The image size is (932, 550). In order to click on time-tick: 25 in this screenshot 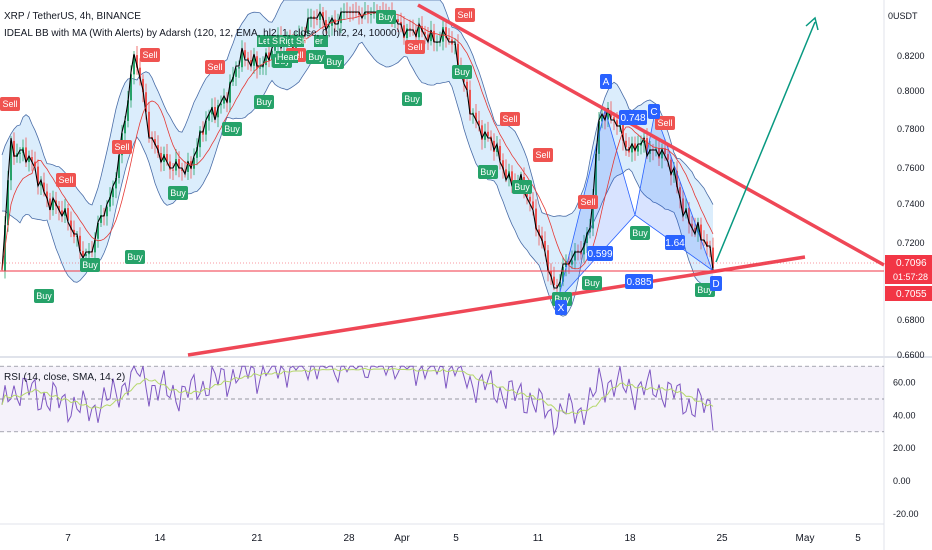, I will do `click(722, 538)`.